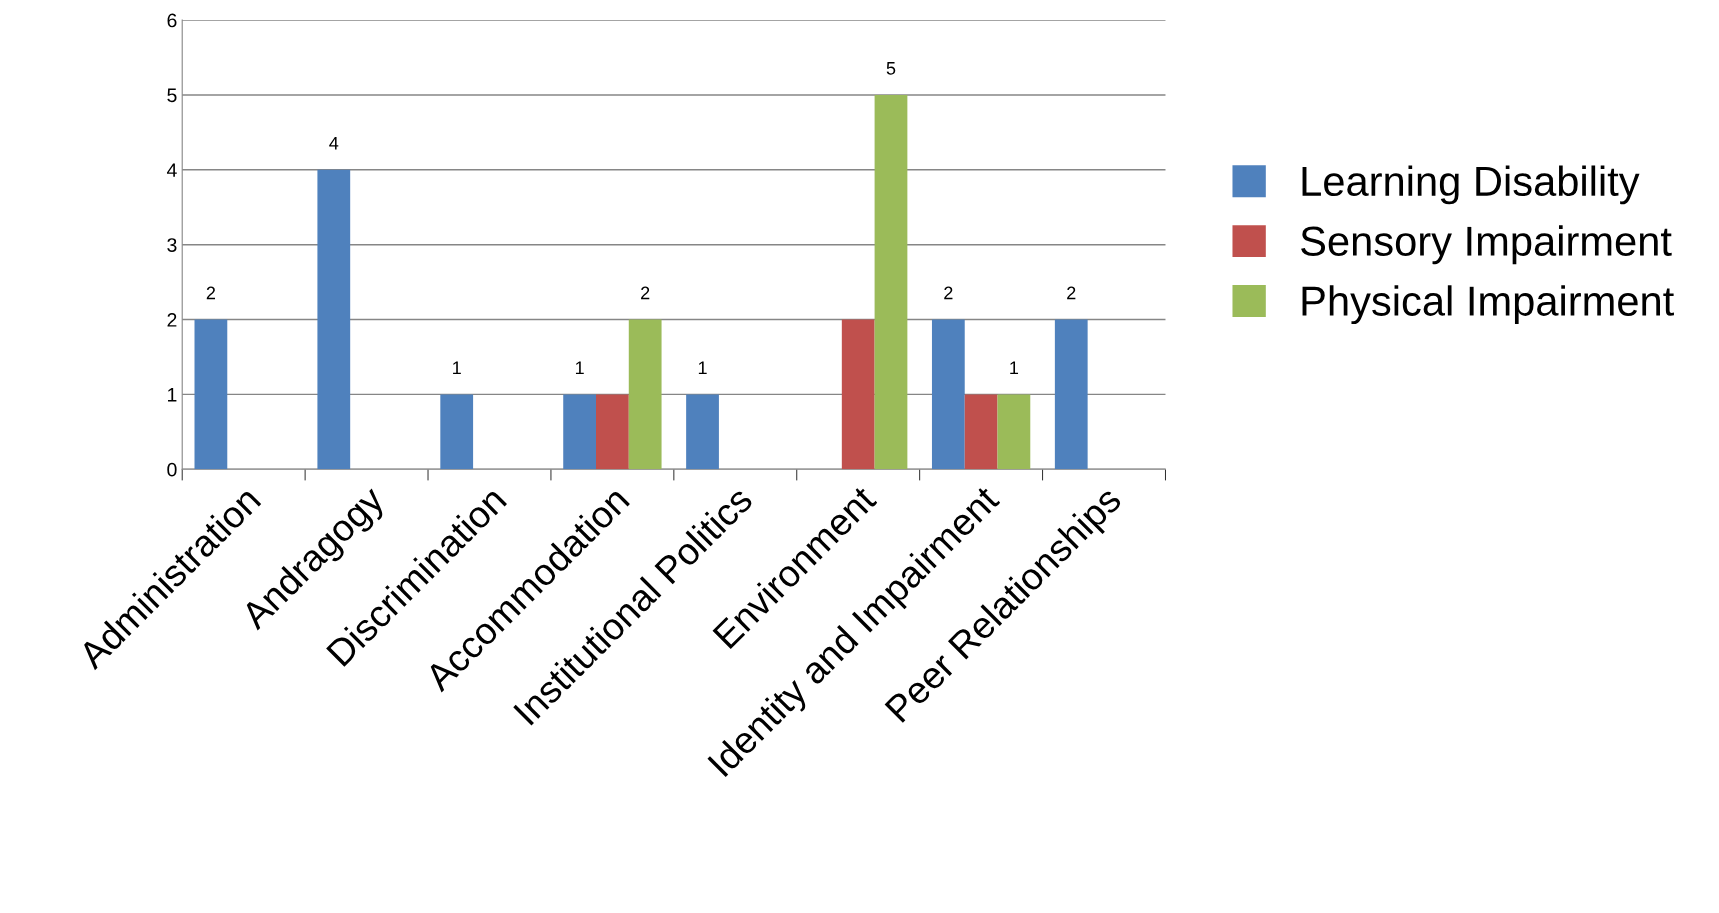 The width and height of the screenshot is (1719, 913). What do you see at coordinates (172, 245) in the screenshot?
I see `y-tick-label: 3` at bounding box center [172, 245].